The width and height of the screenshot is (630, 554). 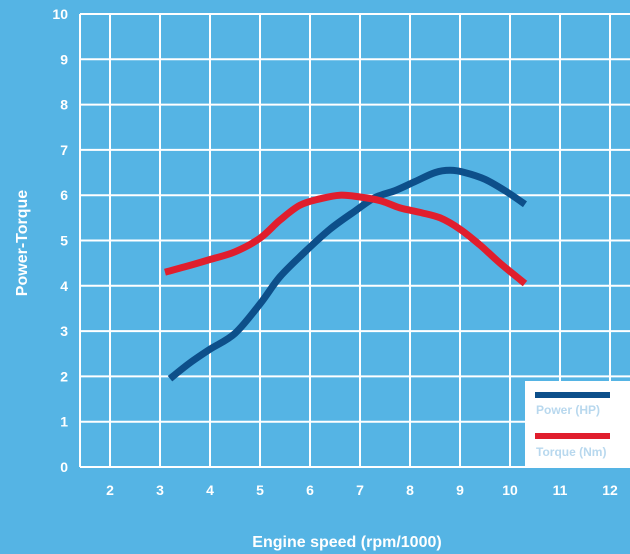 What do you see at coordinates (571, 452) in the screenshot?
I see `legend-torque-label: Torque (Nm)` at bounding box center [571, 452].